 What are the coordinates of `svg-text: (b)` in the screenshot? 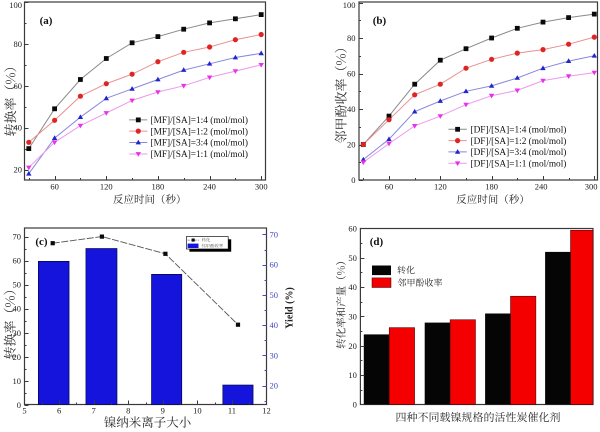 It's located at (380, 21).